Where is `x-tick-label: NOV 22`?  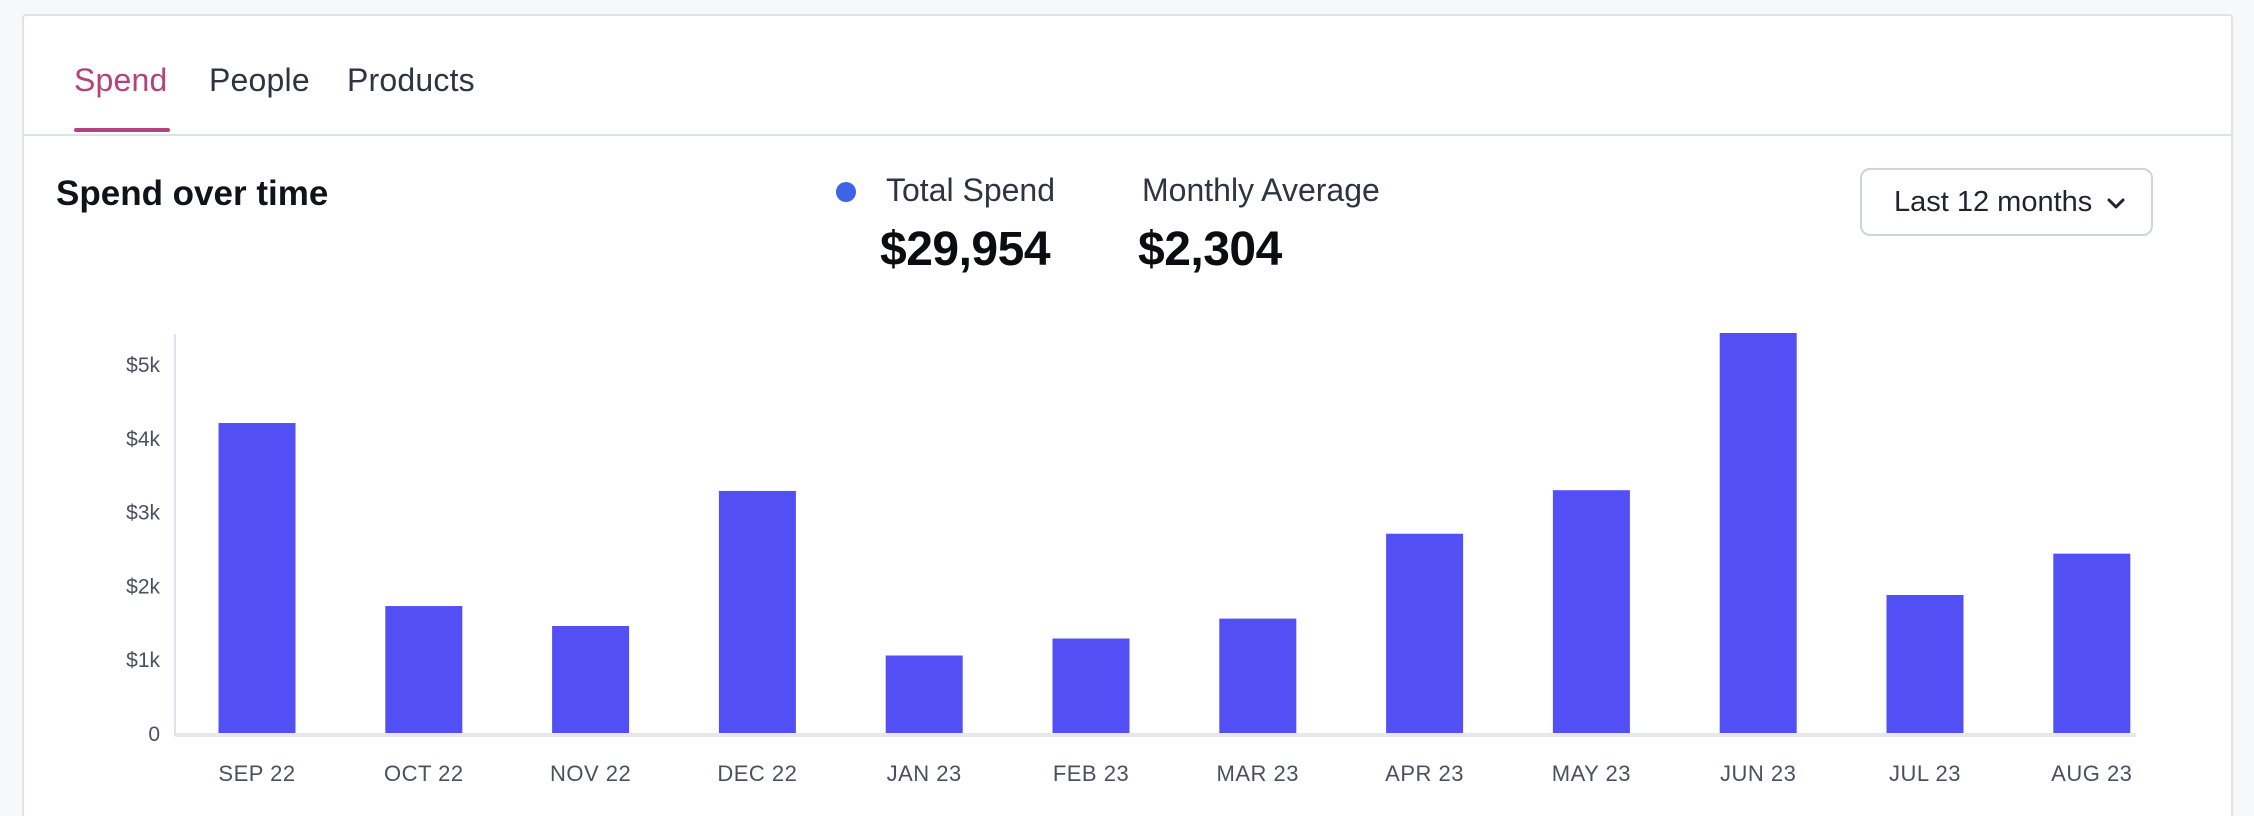
x-tick-label: NOV 22 is located at coordinates (590, 773).